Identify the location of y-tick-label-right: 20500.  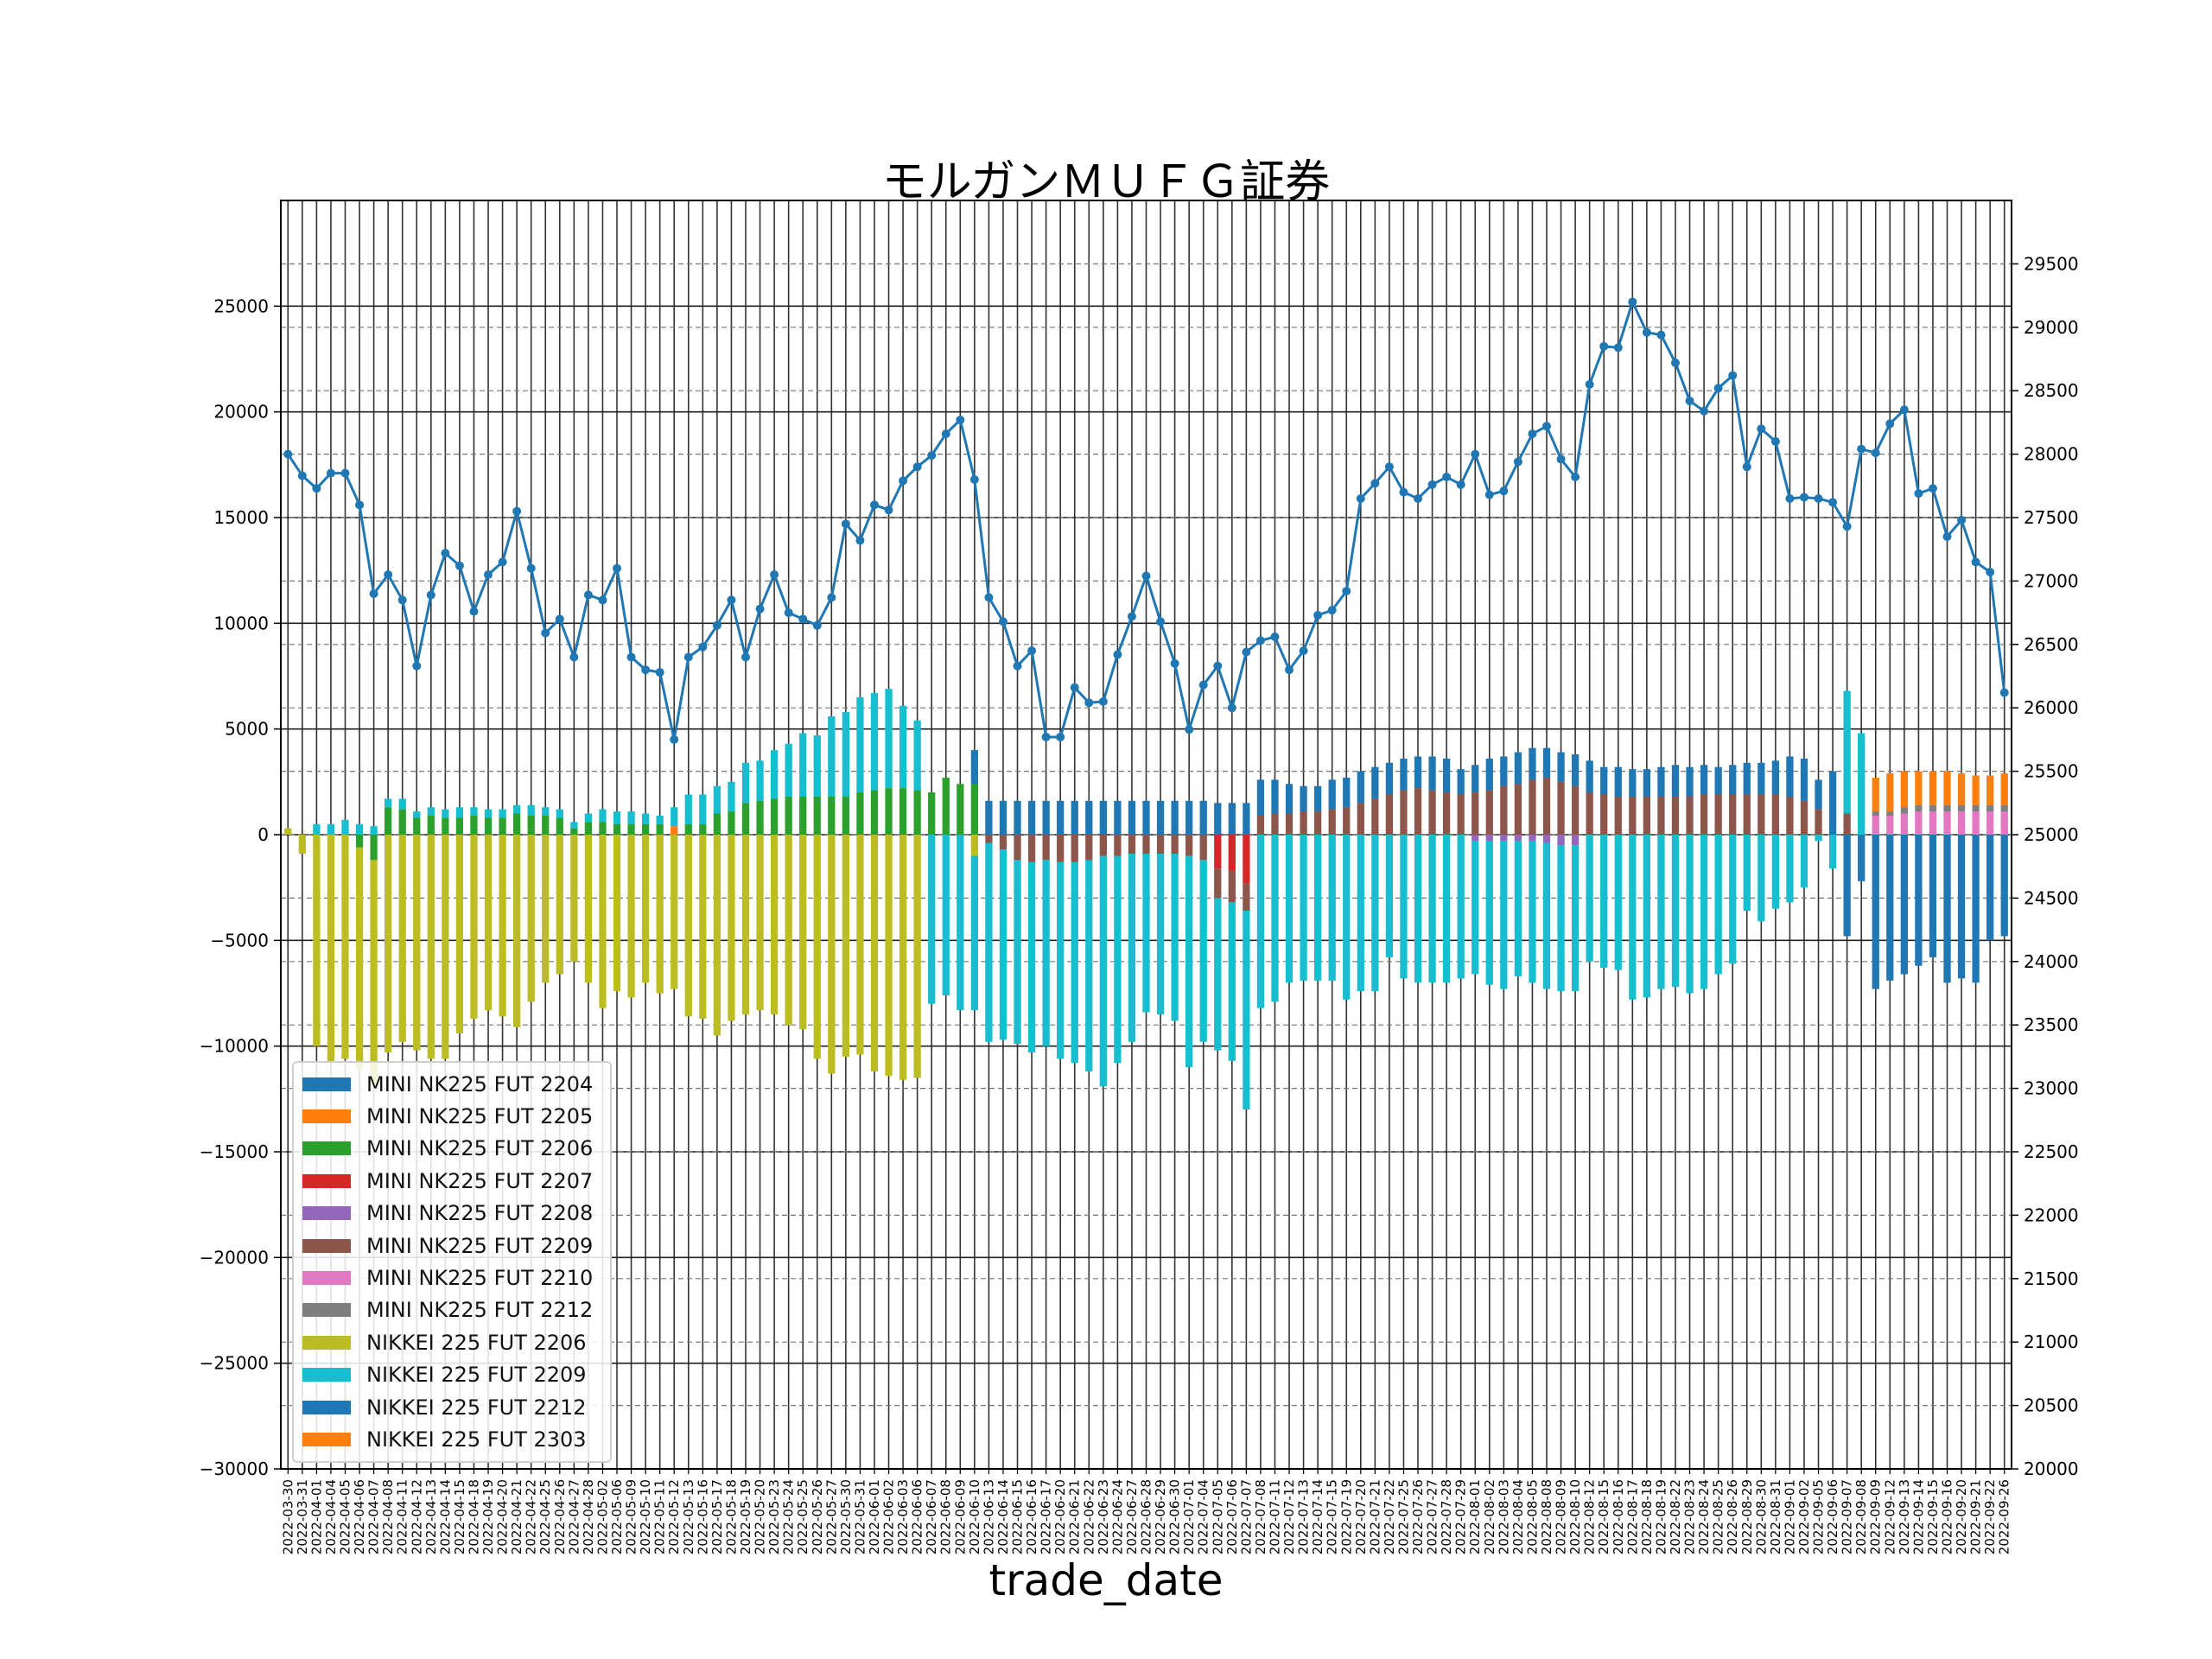
(2051, 1405).